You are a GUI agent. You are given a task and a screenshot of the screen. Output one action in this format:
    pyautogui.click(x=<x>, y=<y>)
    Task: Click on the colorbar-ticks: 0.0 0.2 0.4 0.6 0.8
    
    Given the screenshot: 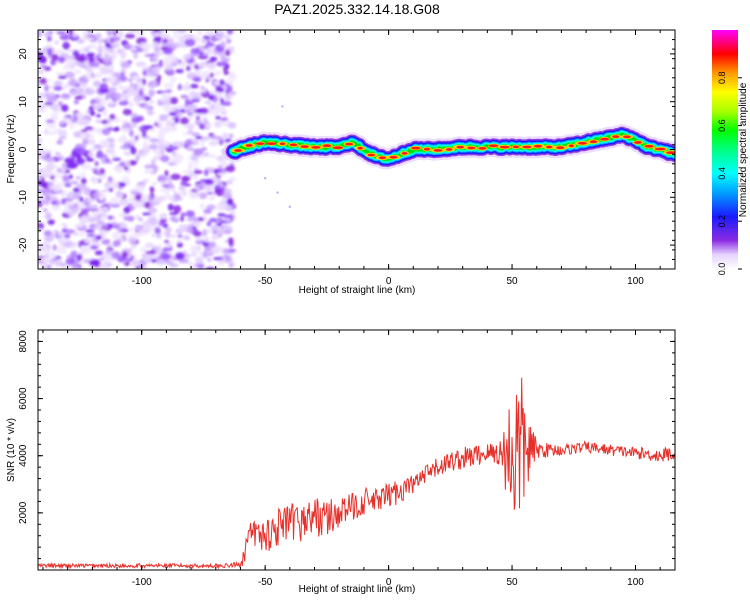 What is the action you would take?
    pyautogui.click(x=729, y=173)
    